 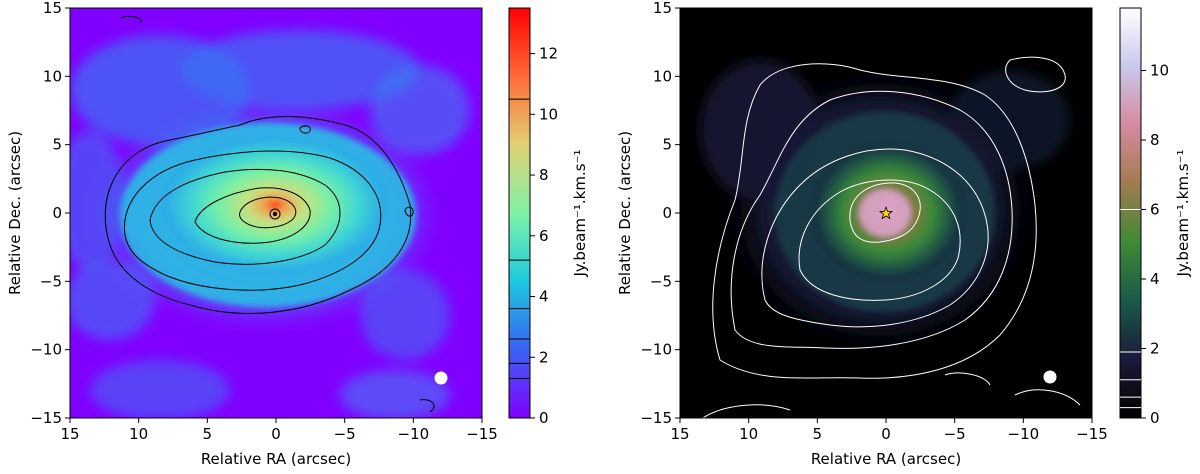 I want to click on y-tick-label-left: −5, so click(x=51, y=281).